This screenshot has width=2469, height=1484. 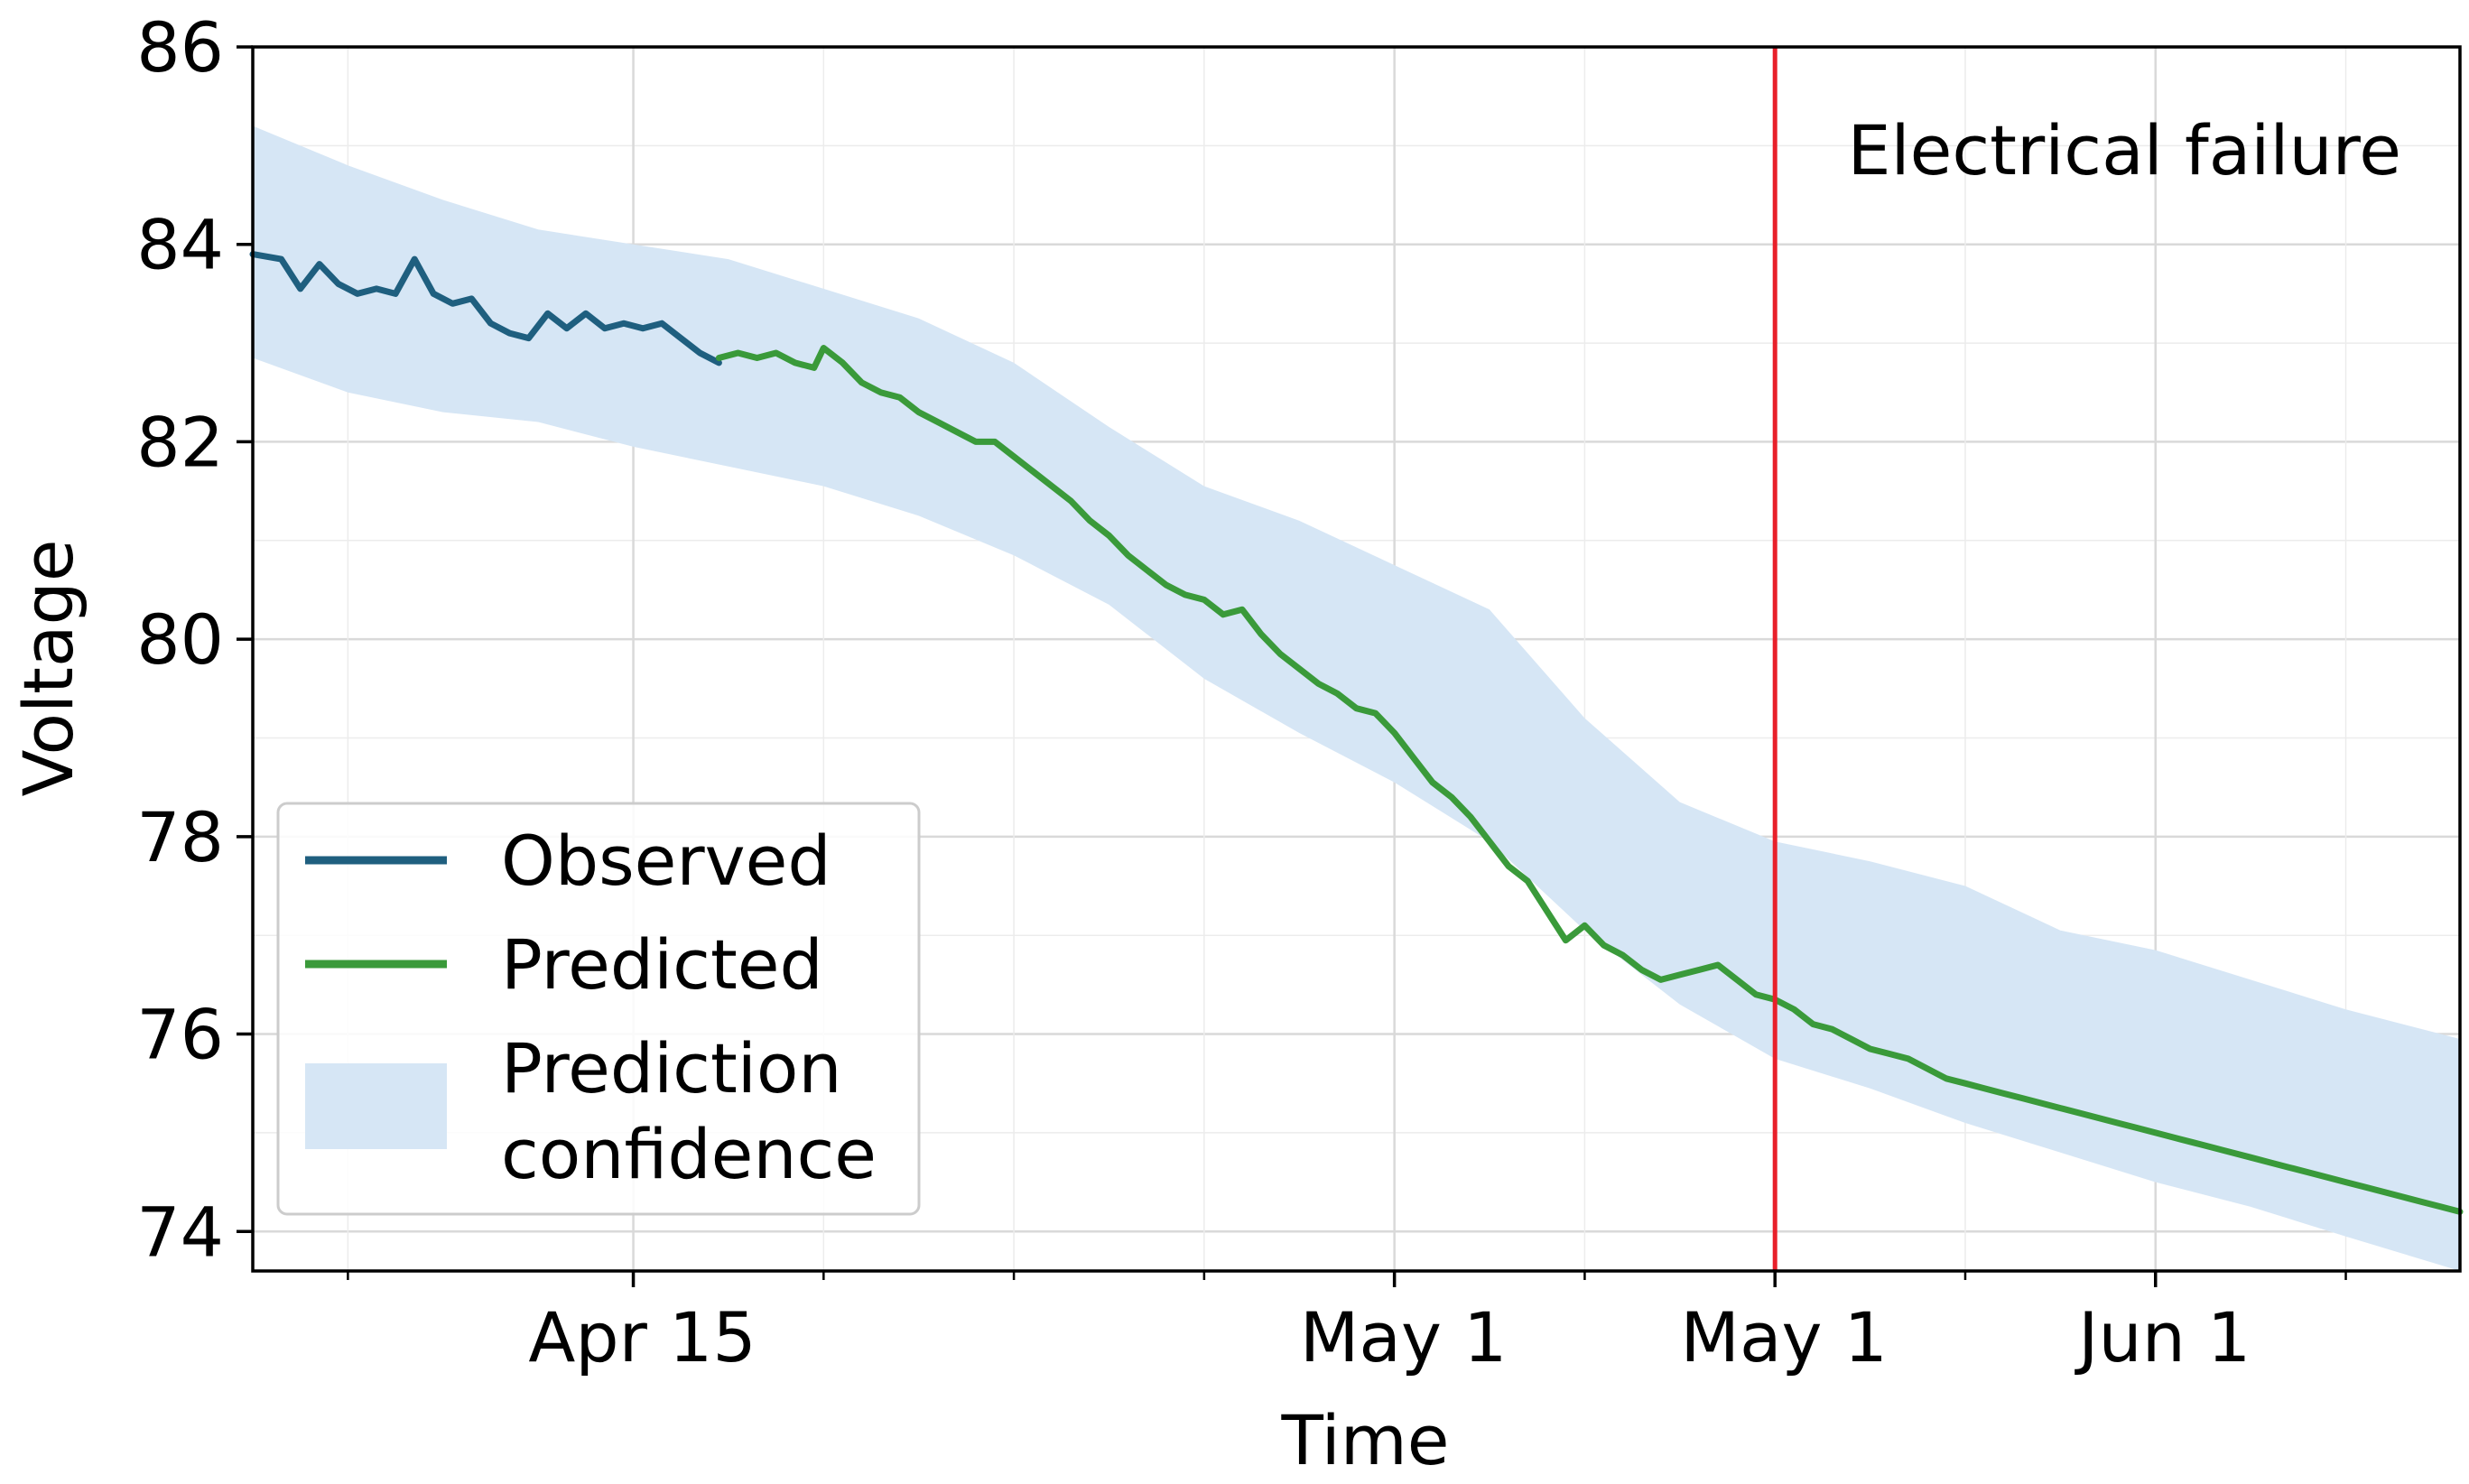 I want to click on y-tick-label: 78, so click(x=180, y=837).